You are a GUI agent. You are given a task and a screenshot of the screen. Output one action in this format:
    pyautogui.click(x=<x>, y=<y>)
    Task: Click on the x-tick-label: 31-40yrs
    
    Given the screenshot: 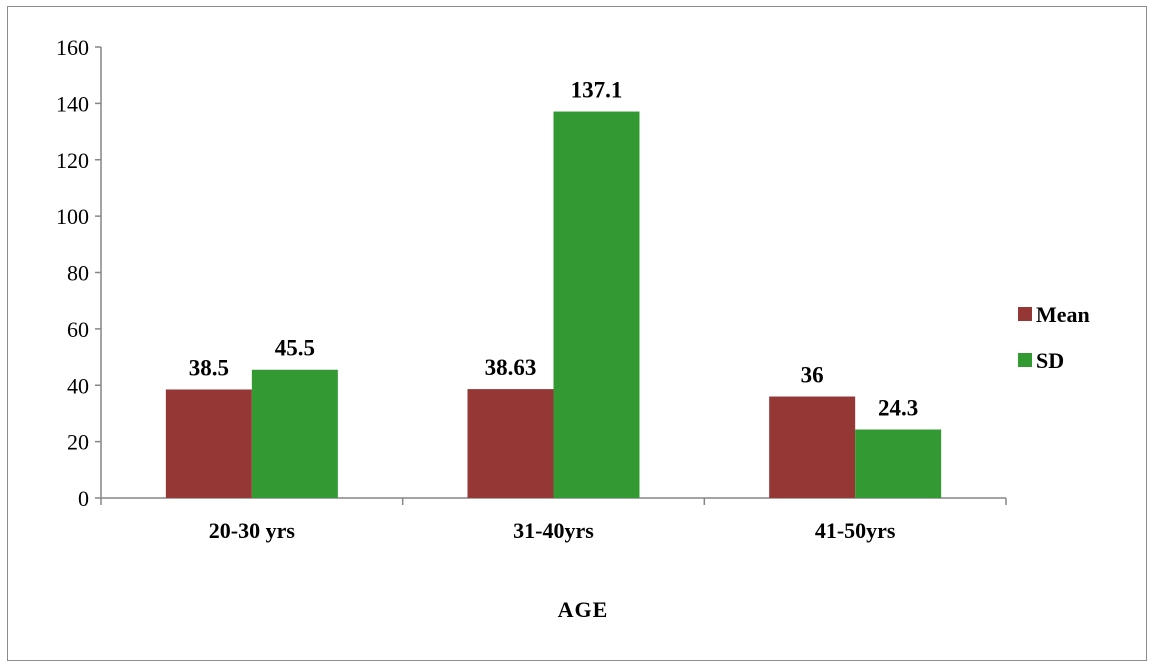 What is the action you would take?
    pyautogui.click(x=553, y=530)
    